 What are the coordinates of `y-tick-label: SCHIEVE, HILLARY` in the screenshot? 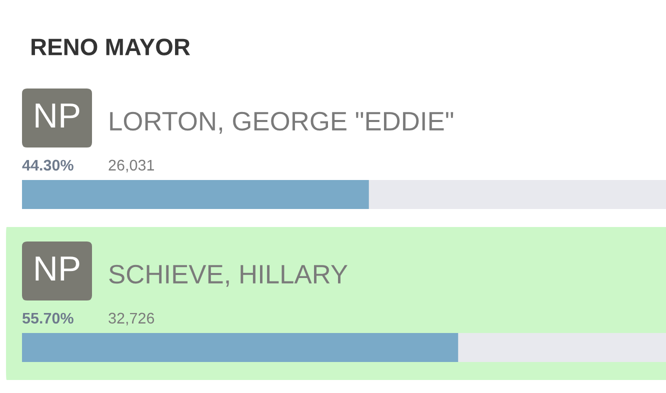 It's located at (228, 275).